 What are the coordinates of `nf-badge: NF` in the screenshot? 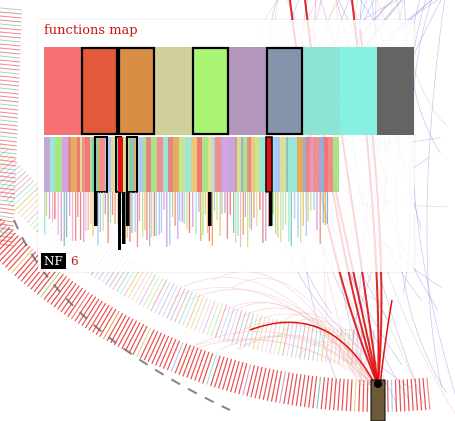 It's located at (53, 261).